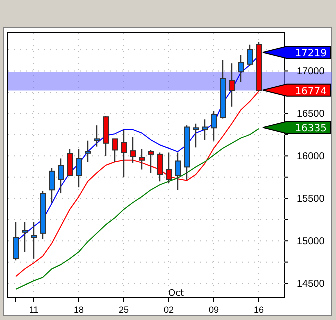 The height and width of the screenshot is (320, 336). Describe the element at coordinates (311, 129) in the screenshot. I see `annotation: 16335` at that location.